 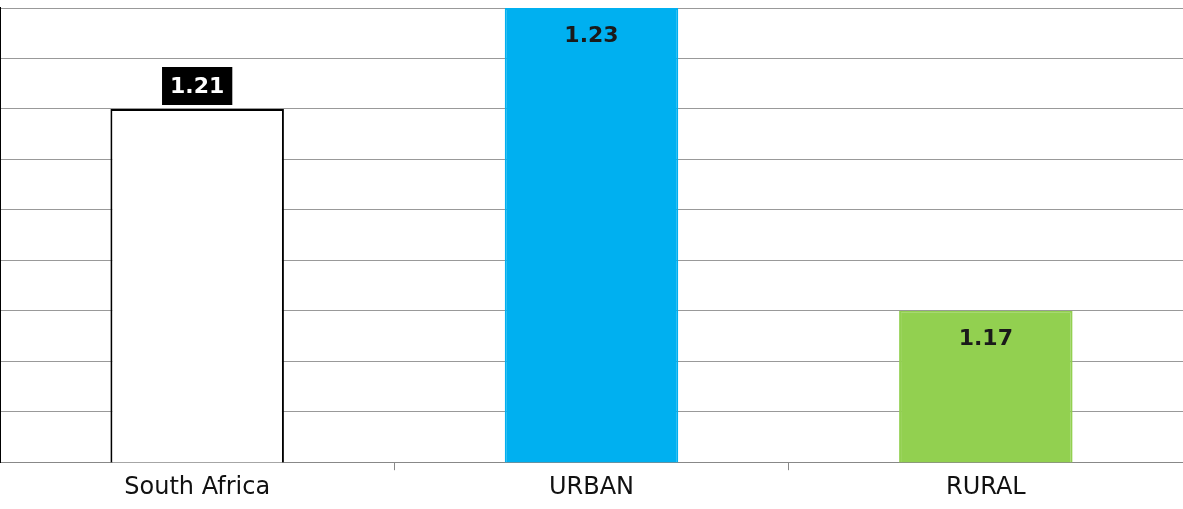 What do you see at coordinates (591, 485) in the screenshot?
I see `x-tick-label: URBAN` at bounding box center [591, 485].